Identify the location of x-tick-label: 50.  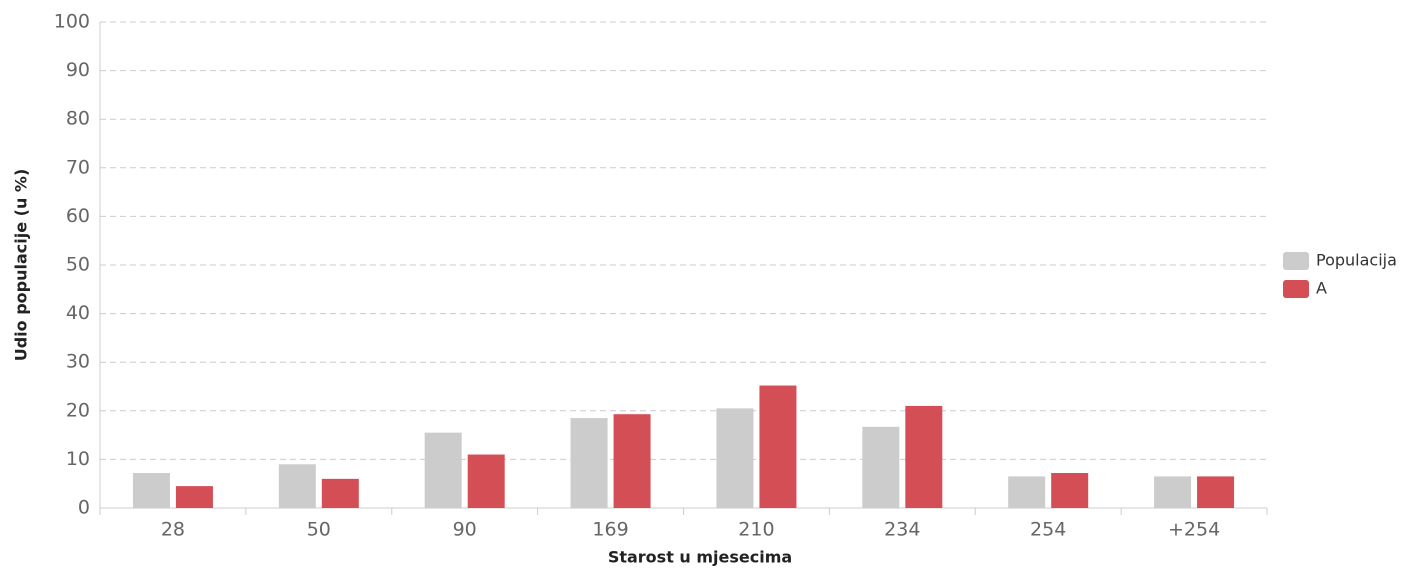
(319, 530).